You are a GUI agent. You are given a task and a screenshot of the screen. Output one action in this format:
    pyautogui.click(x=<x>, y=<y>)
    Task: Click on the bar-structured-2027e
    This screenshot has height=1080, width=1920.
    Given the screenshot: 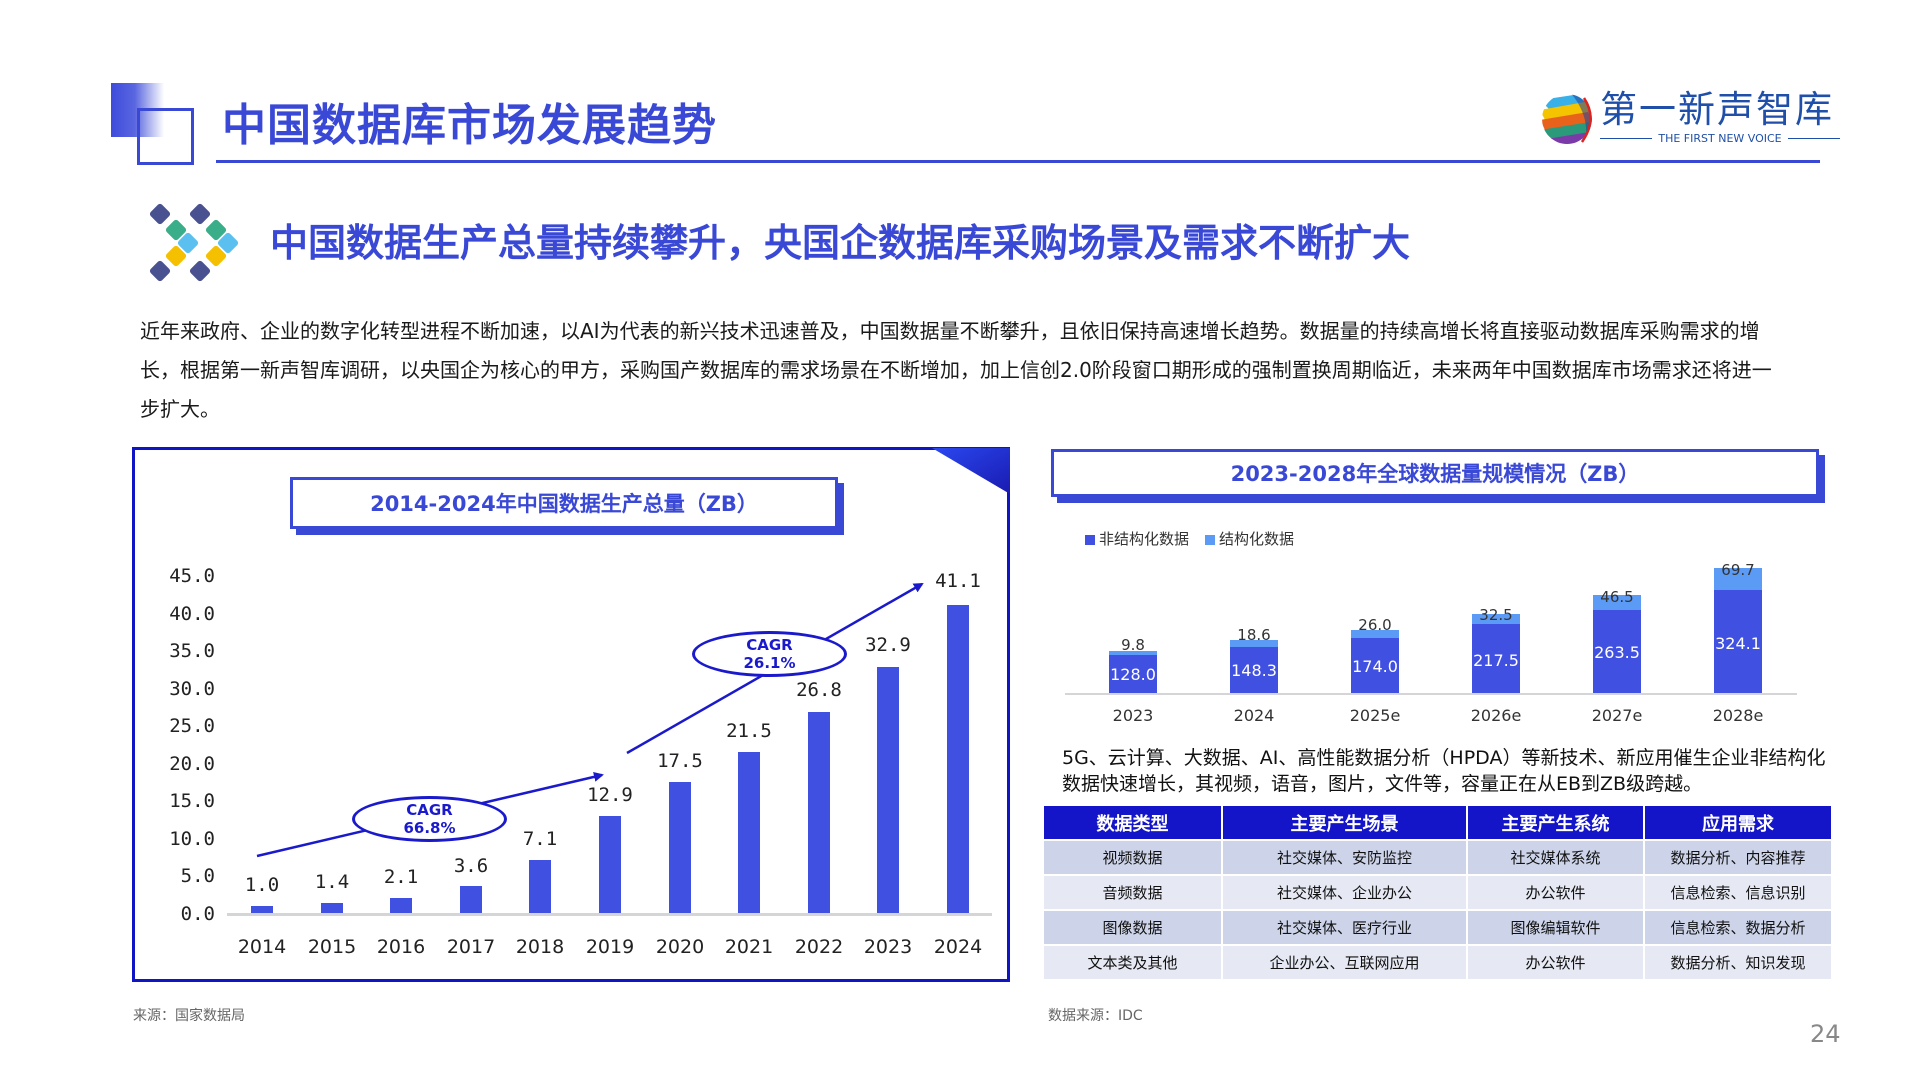 What is the action you would take?
    pyautogui.click(x=1617, y=602)
    